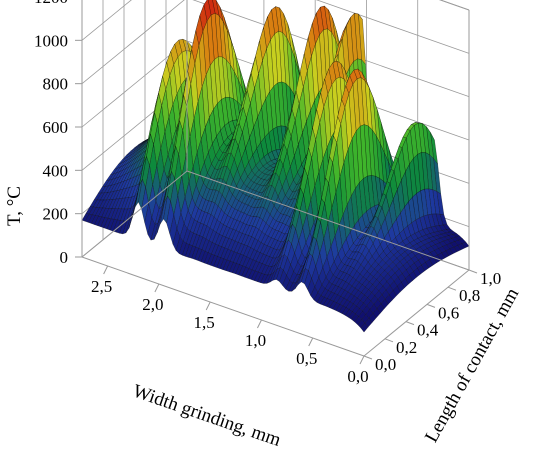 This screenshot has width=551, height=472. Describe the element at coordinates (490, 278) in the screenshot. I see `y-tick-label: 1,0` at that location.